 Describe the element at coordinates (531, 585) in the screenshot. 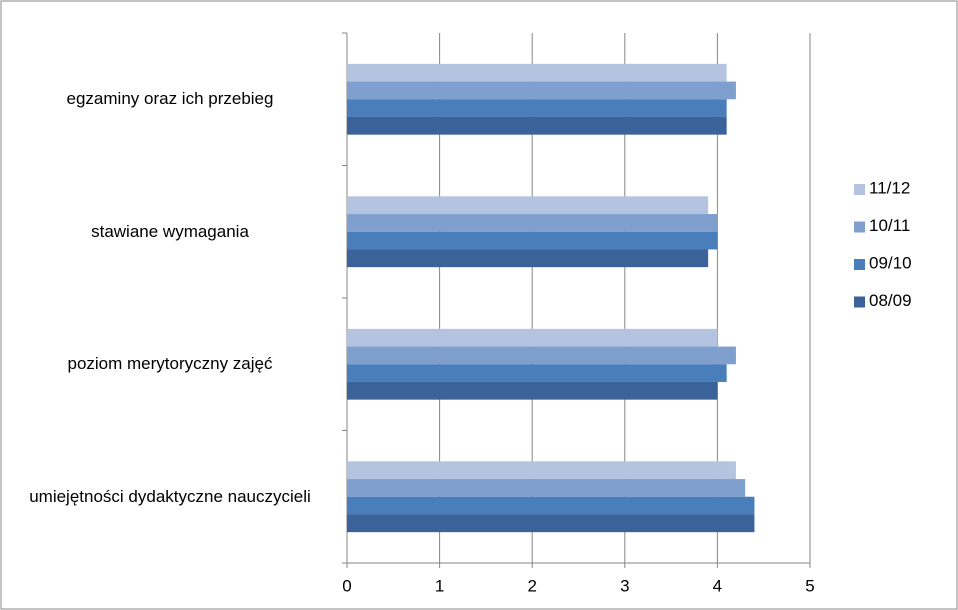

I see `x-tick-label: 2` at that location.